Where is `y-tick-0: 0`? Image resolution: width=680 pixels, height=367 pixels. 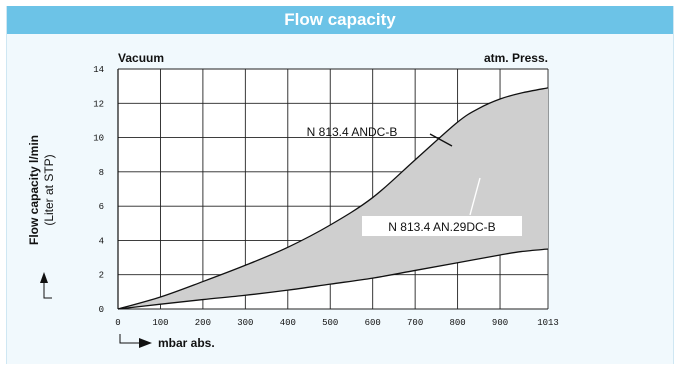
y-tick-0: 0 is located at coordinates (101, 310).